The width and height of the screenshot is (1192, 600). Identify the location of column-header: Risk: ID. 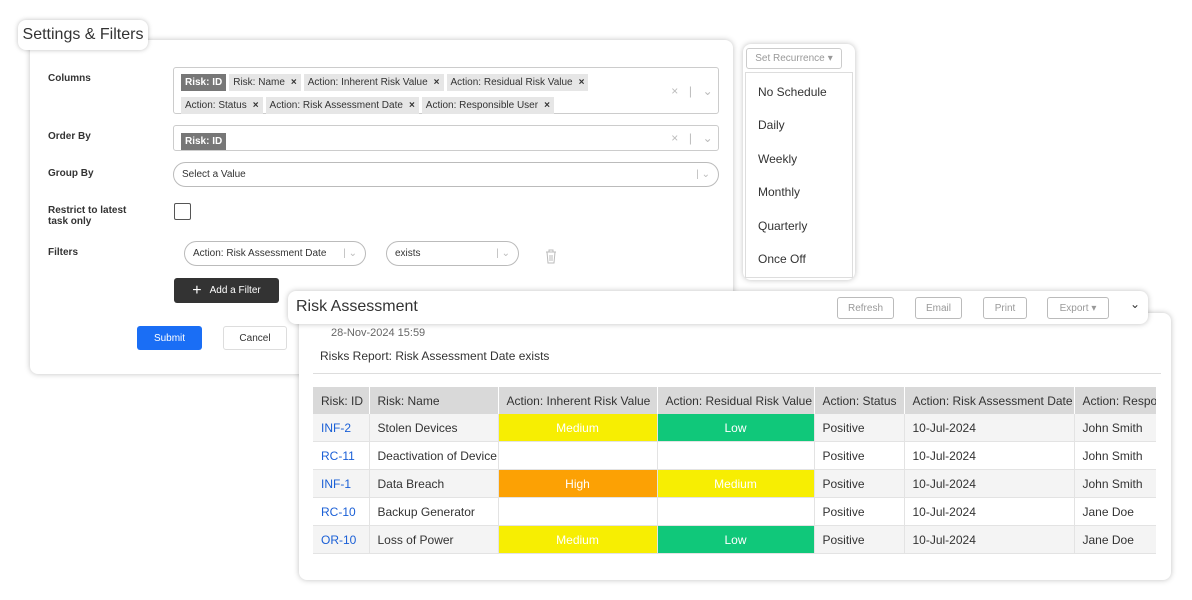
(341, 400).